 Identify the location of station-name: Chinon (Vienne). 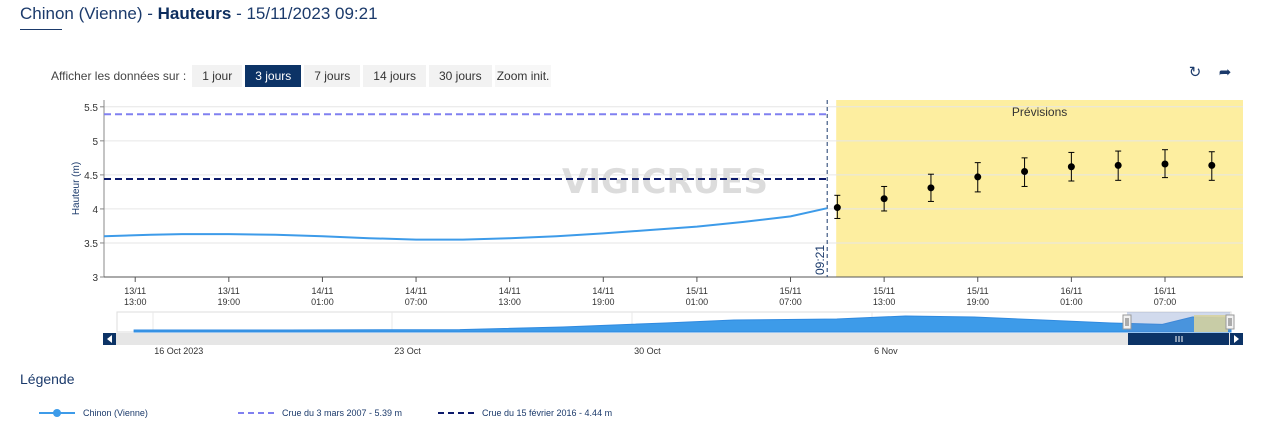
(81, 13).